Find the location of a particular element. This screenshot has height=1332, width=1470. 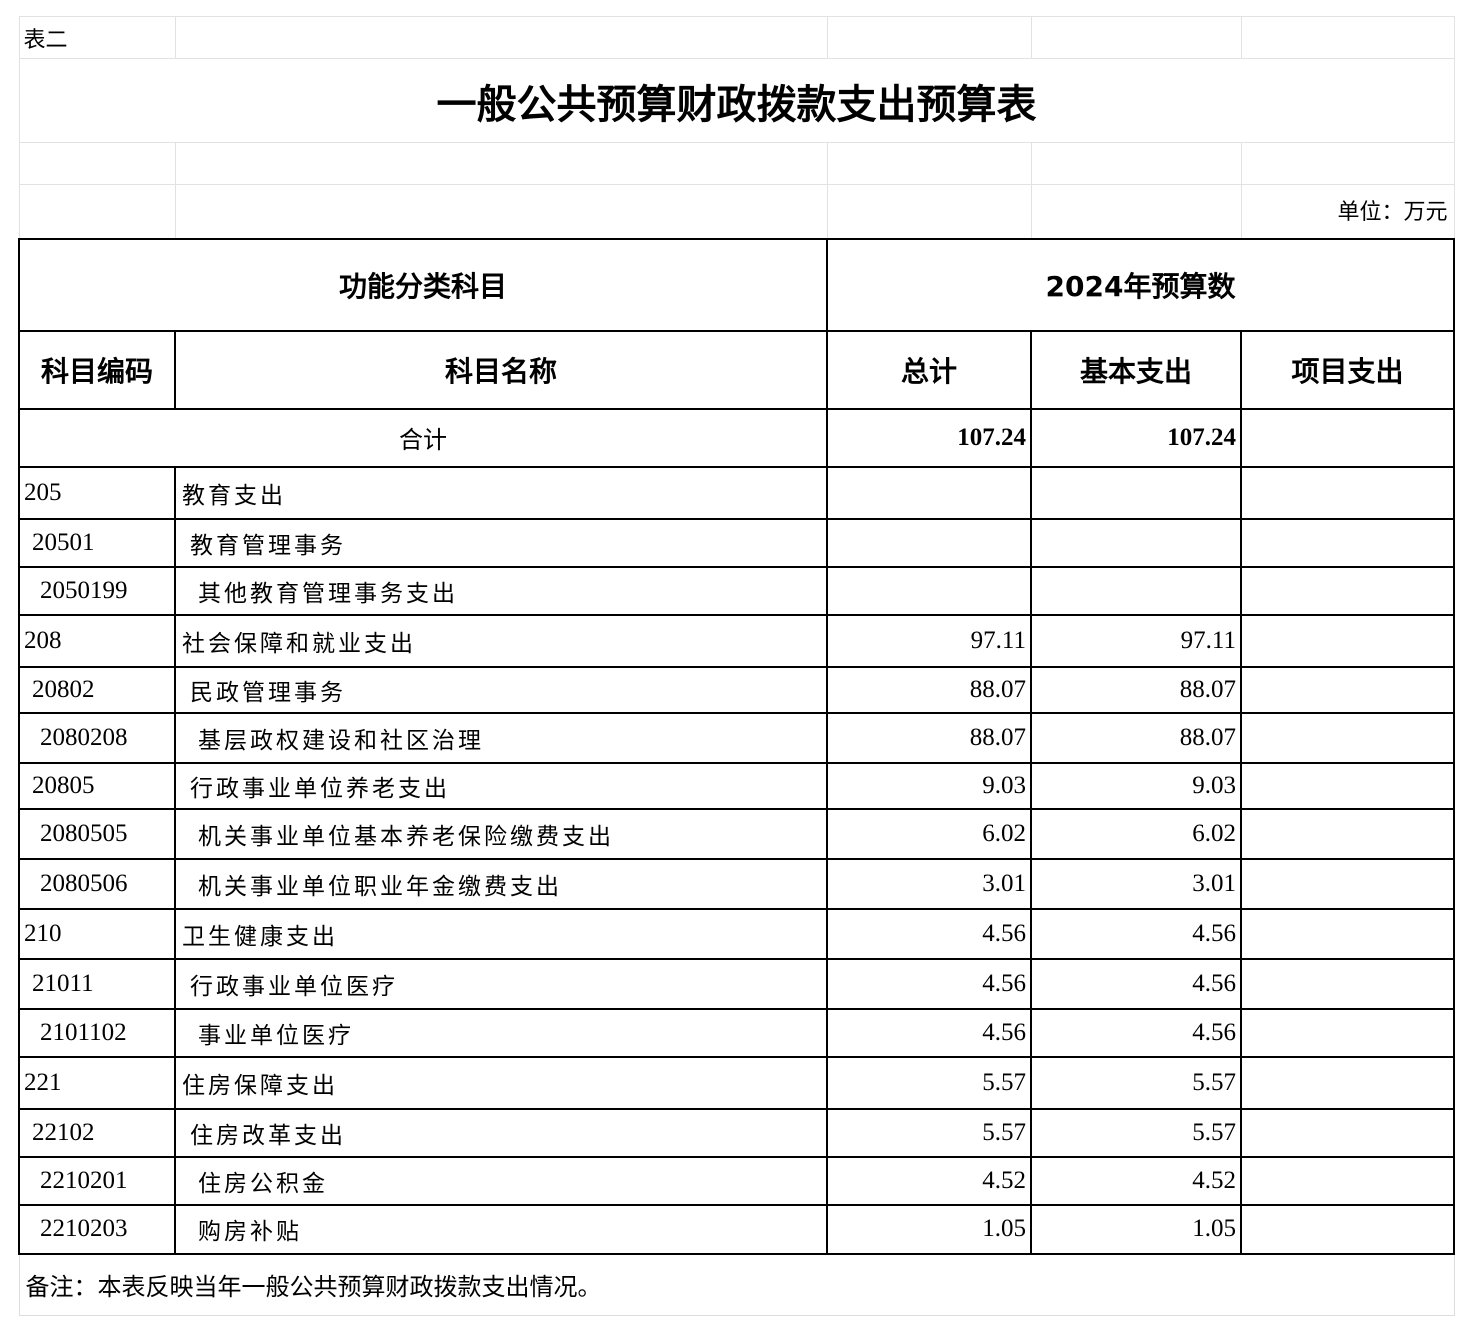

table-row: 22102 住房改革支出 5.57 5.57 is located at coordinates (736, 1132).